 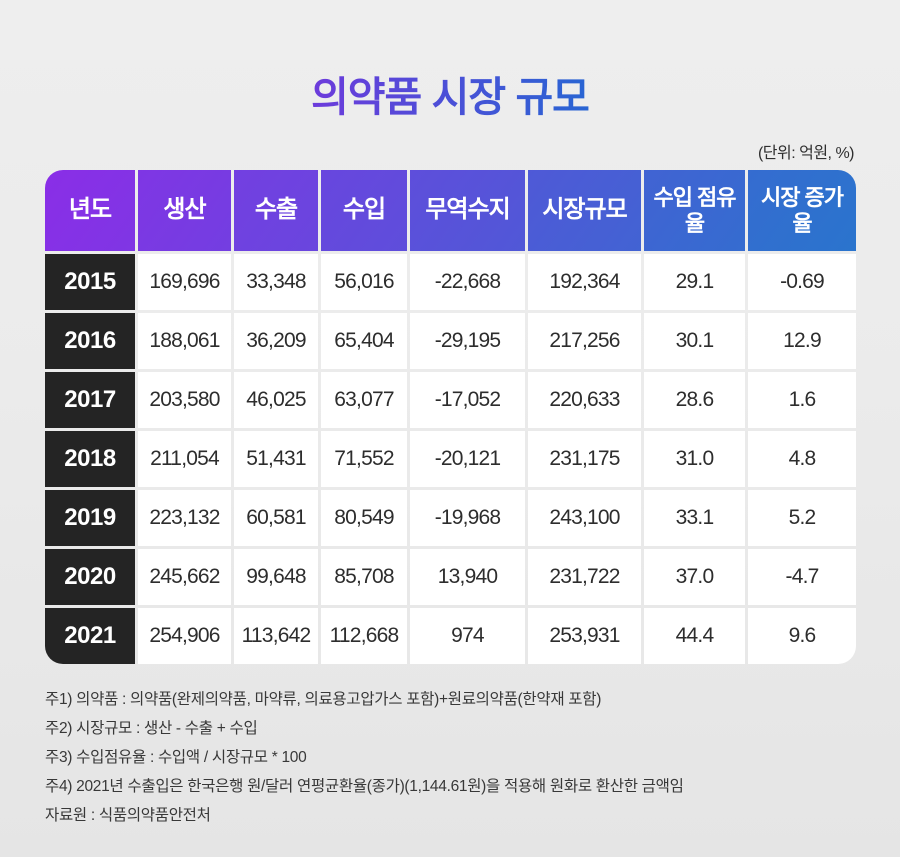 I want to click on value-cell: 169,696, so click(x=184, y=282).